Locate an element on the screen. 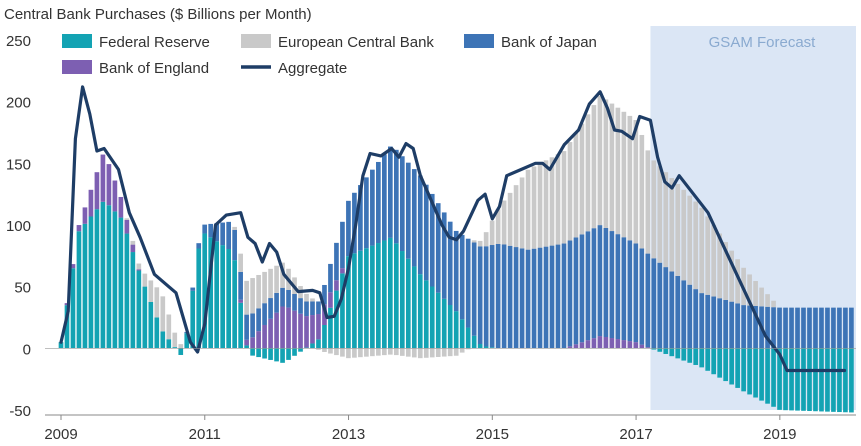  y-tick-label: 50 is located at coordinates (22, 288).